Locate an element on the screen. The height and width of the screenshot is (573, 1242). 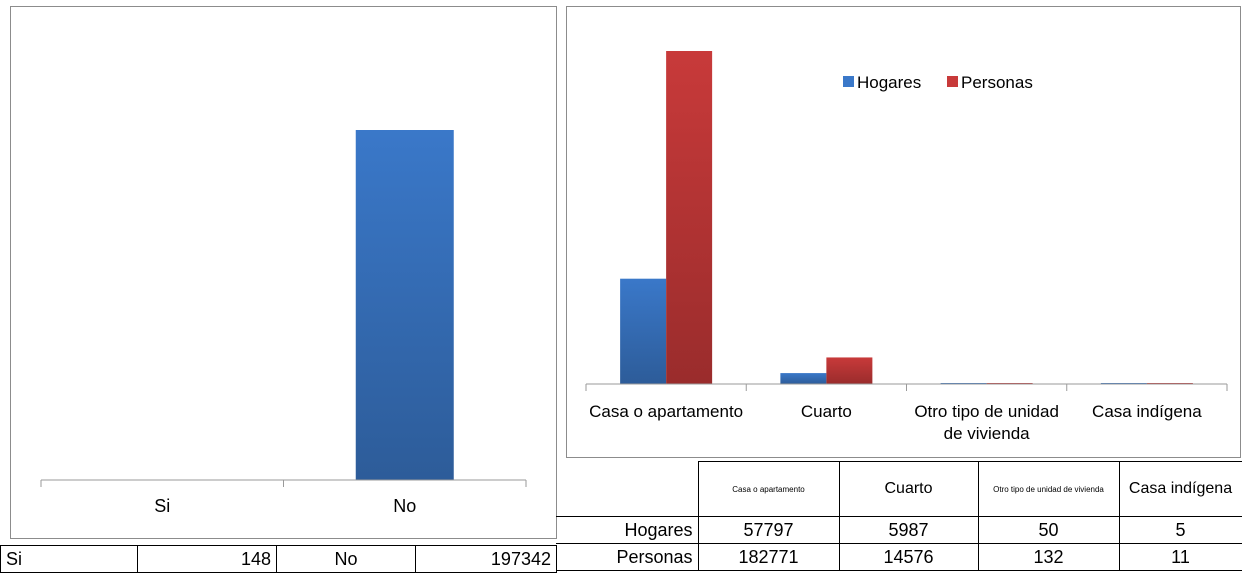
x-tick-label: Otro tipo de unidad is located at coordinates (986, 411).